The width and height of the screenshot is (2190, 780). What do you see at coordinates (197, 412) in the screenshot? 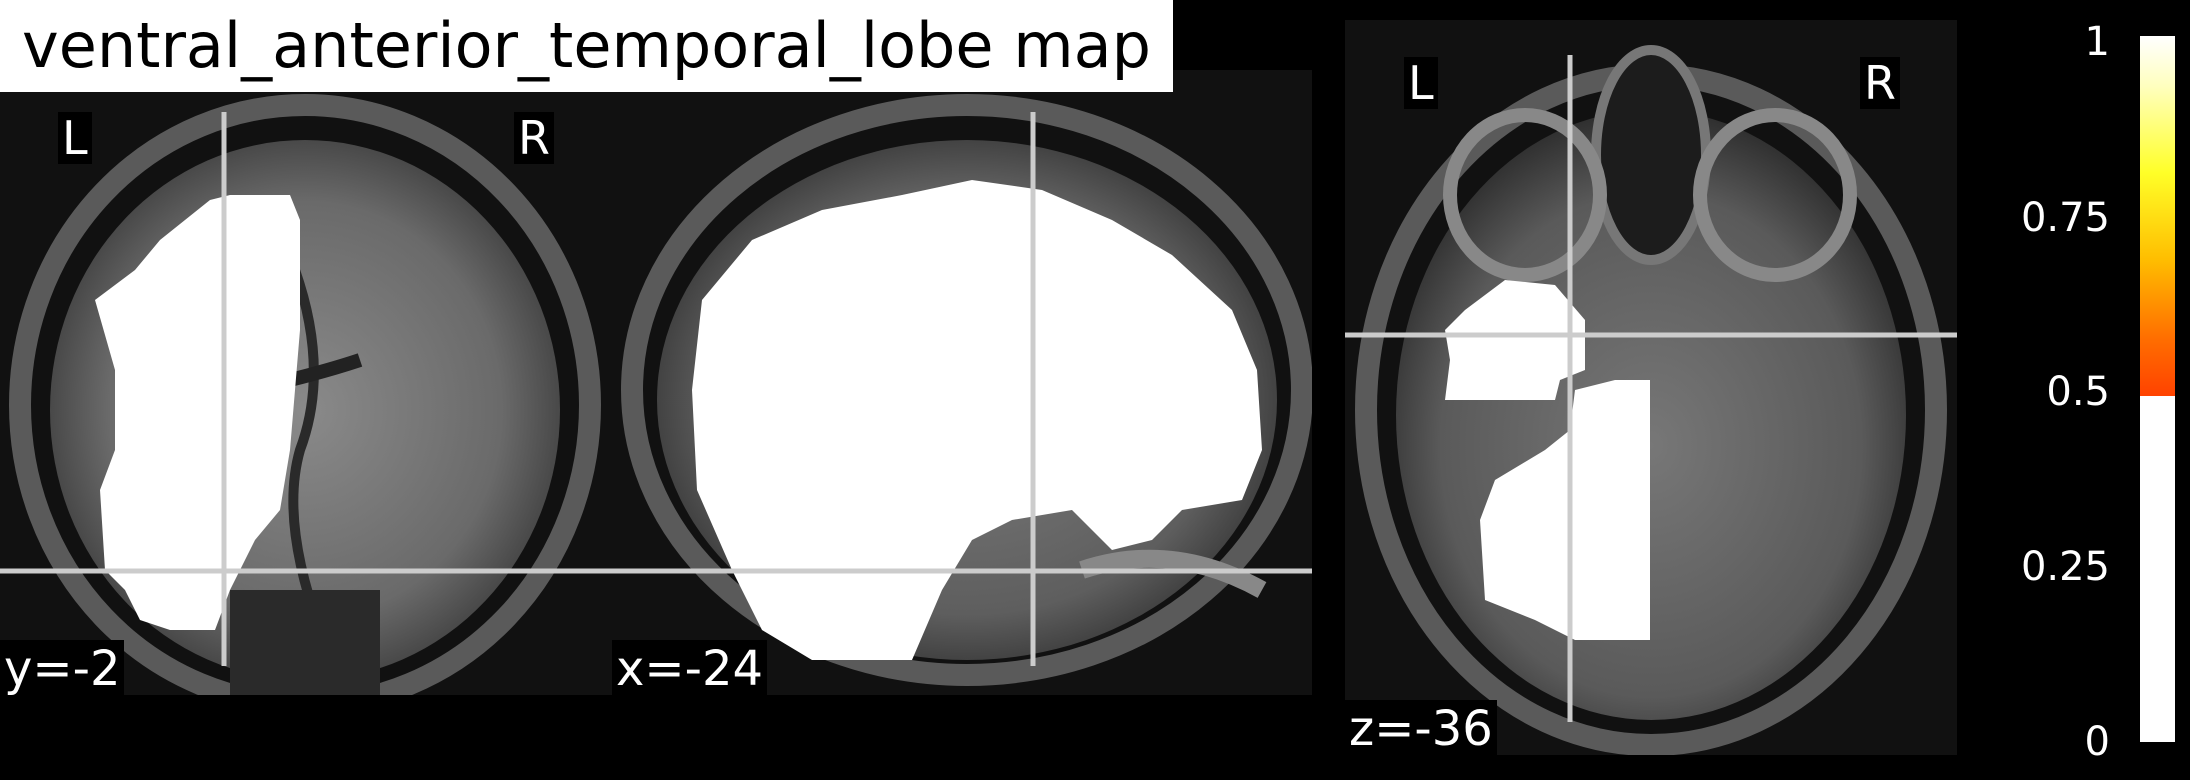
I see `overlay-region` at bounding box center [197, 412].